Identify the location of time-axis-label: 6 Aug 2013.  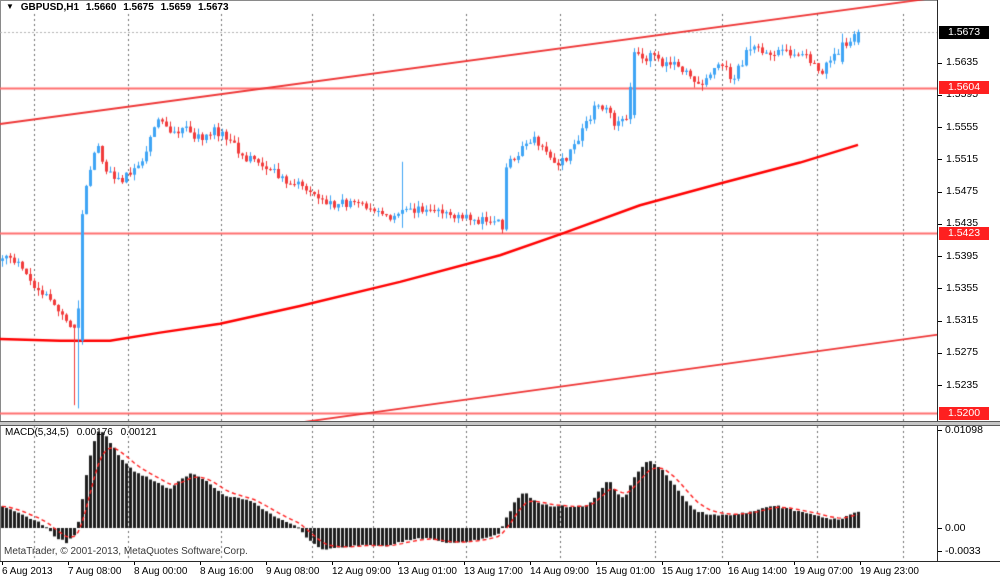
(27, 571).